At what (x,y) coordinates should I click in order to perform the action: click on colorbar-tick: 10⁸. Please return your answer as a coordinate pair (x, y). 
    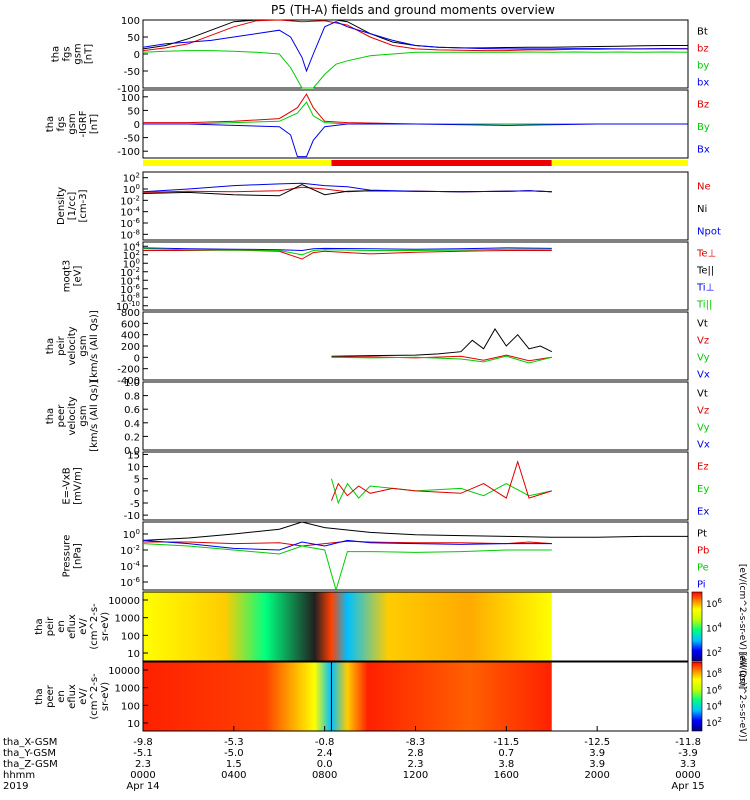
    Looking at the image, I should click on (714, 673).